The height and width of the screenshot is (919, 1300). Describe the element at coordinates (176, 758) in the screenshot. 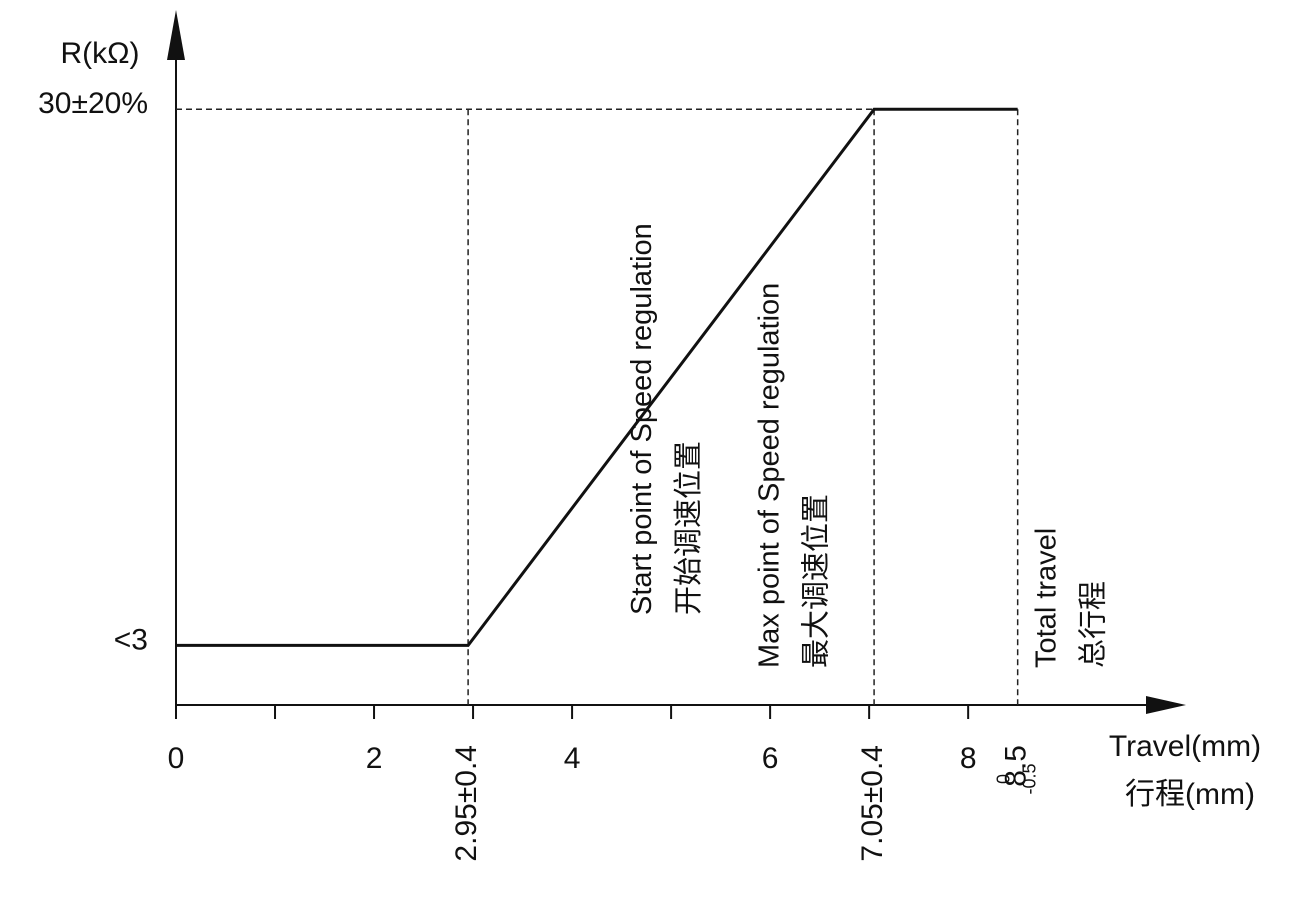

I see `x-tick-label: 0` at that location.